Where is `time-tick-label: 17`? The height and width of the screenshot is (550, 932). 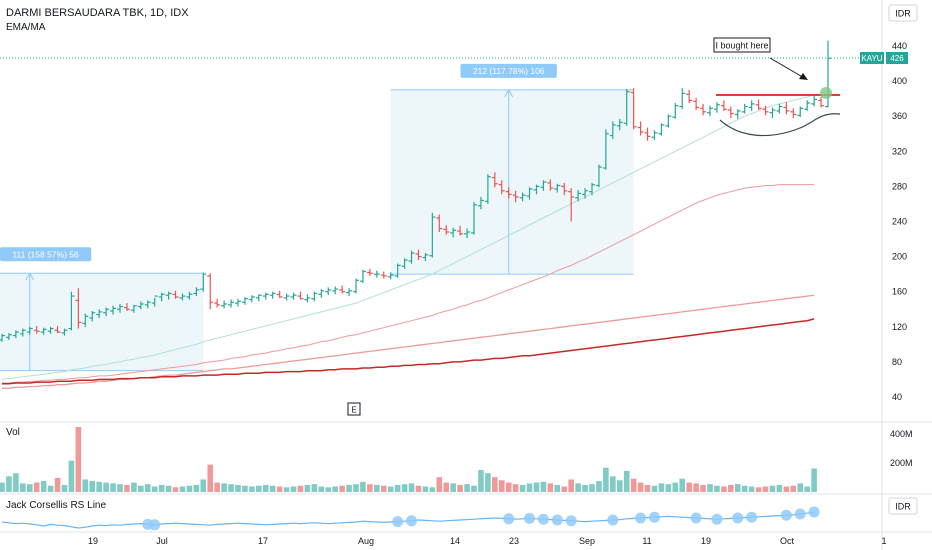
time-tick-label: 17 is located at coordinates (263, 541).